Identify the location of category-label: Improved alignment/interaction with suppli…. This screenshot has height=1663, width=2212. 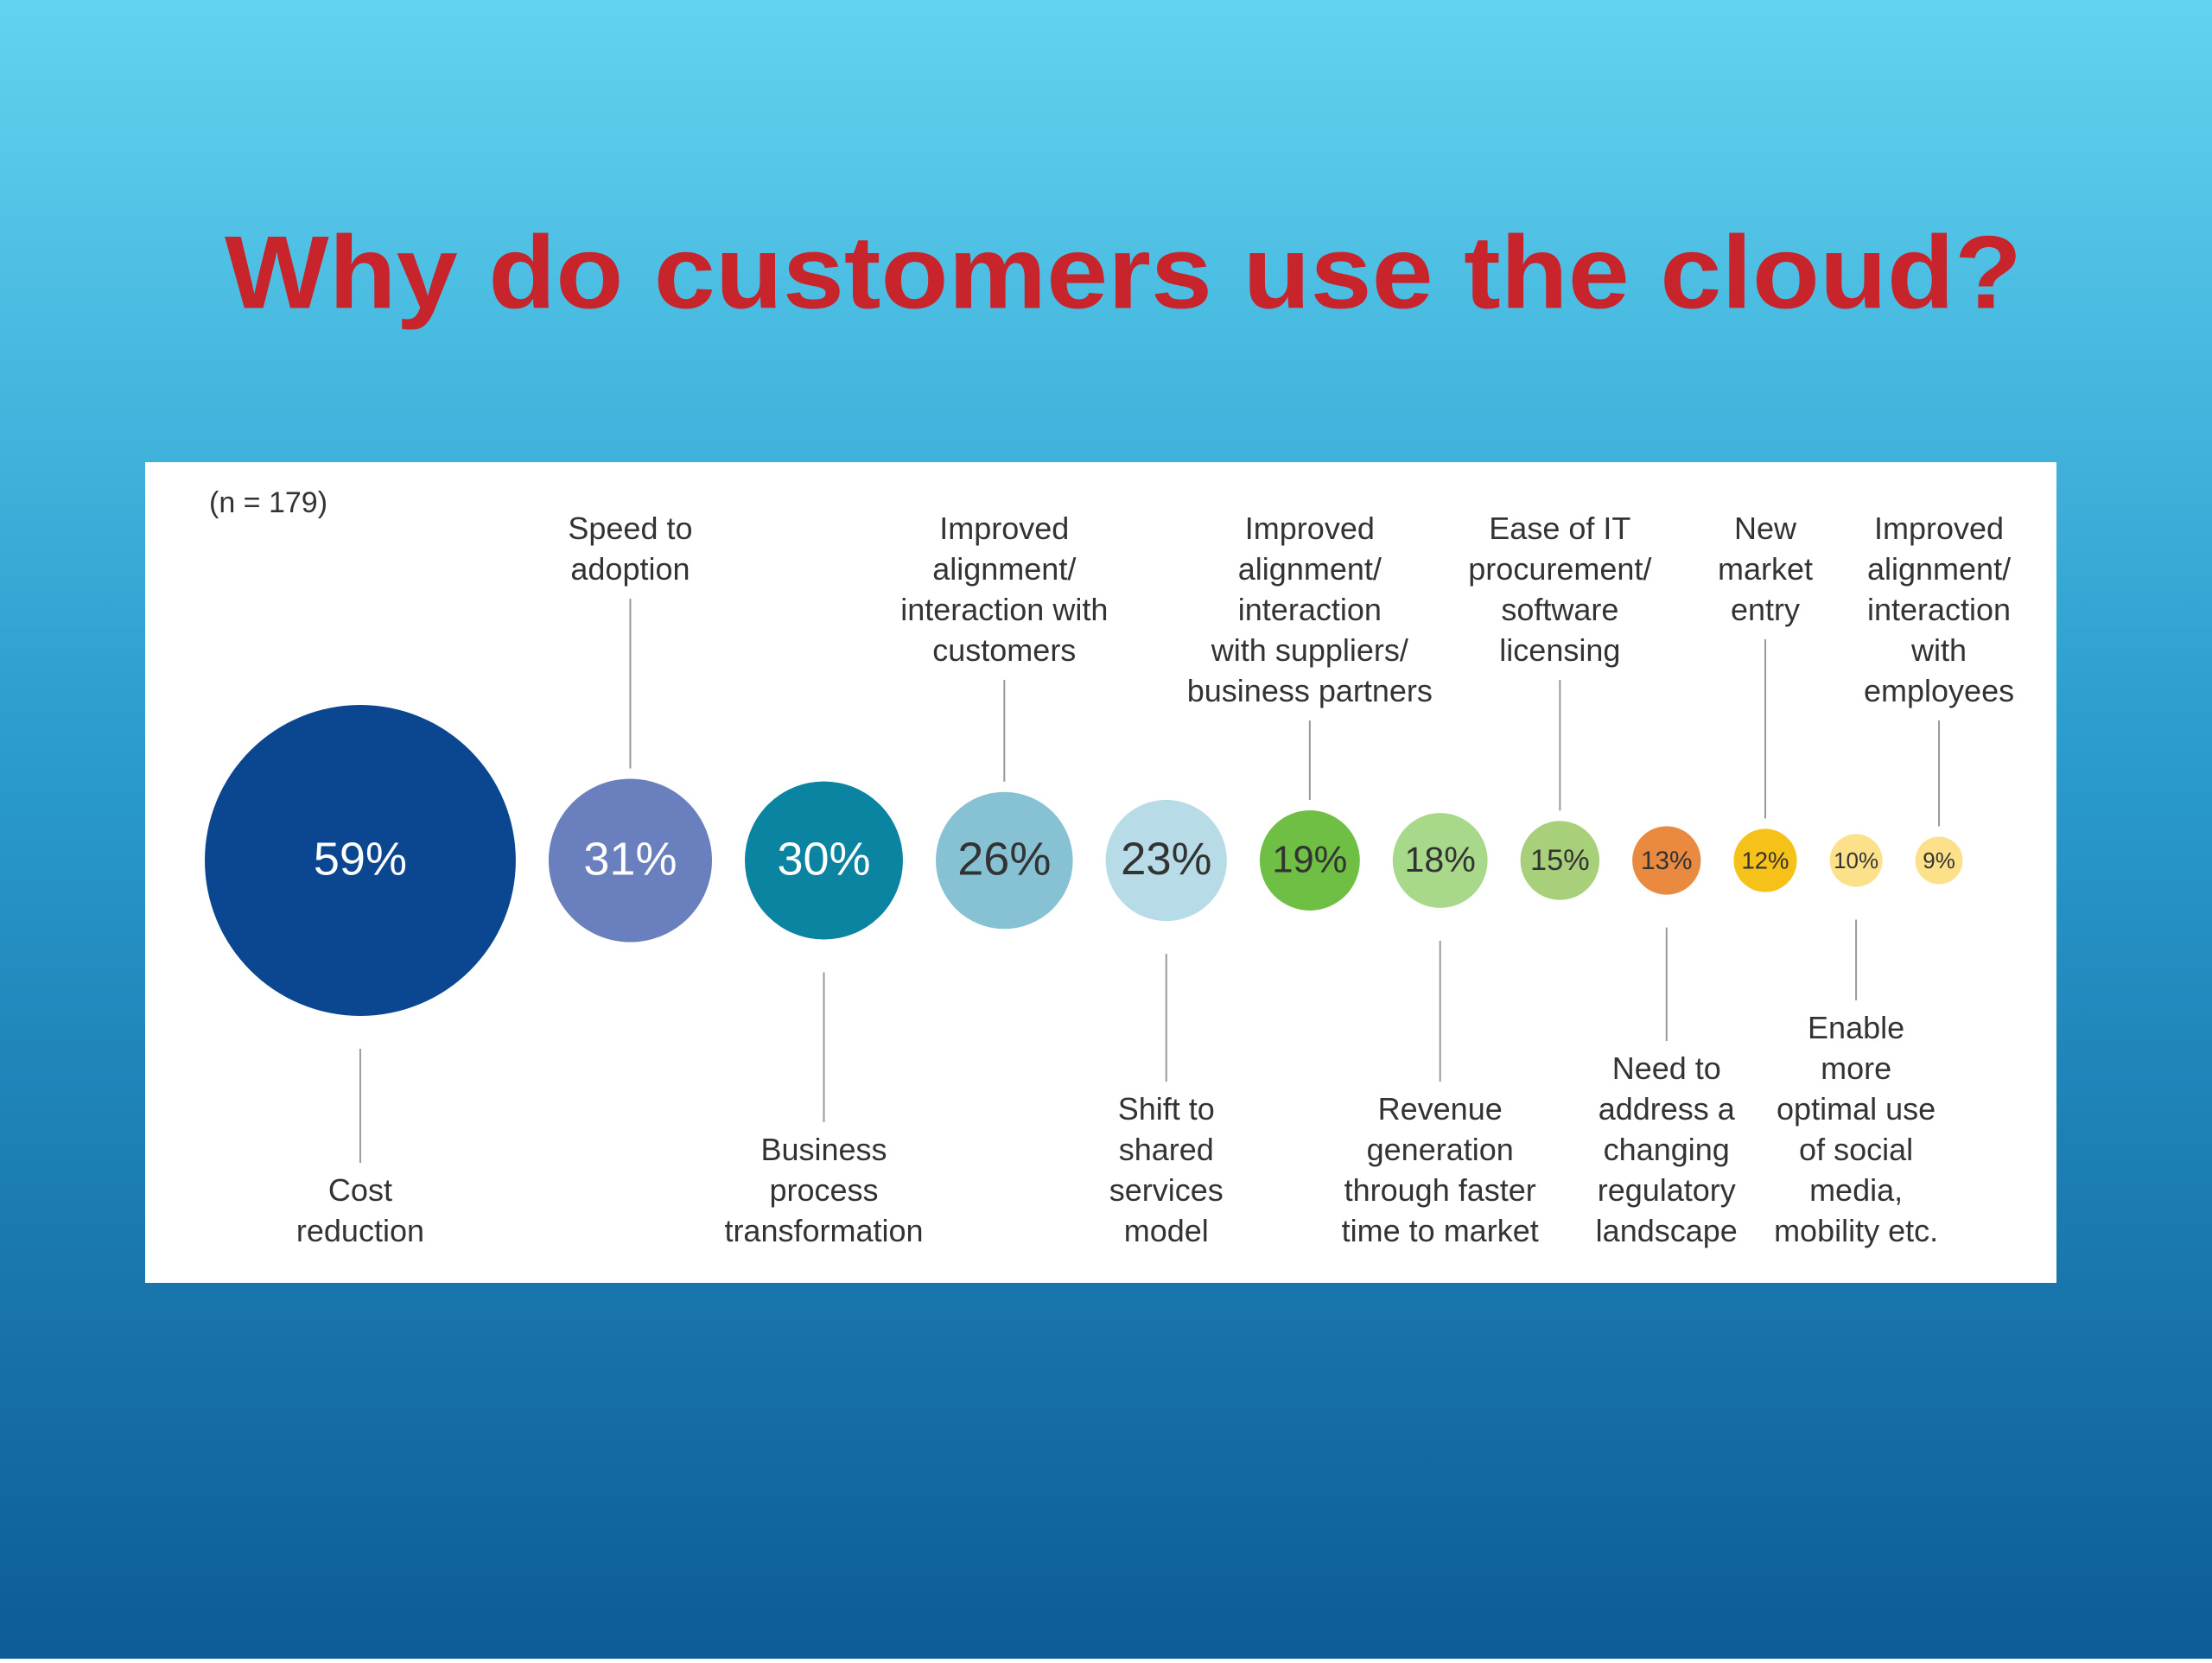
(1310, 609).